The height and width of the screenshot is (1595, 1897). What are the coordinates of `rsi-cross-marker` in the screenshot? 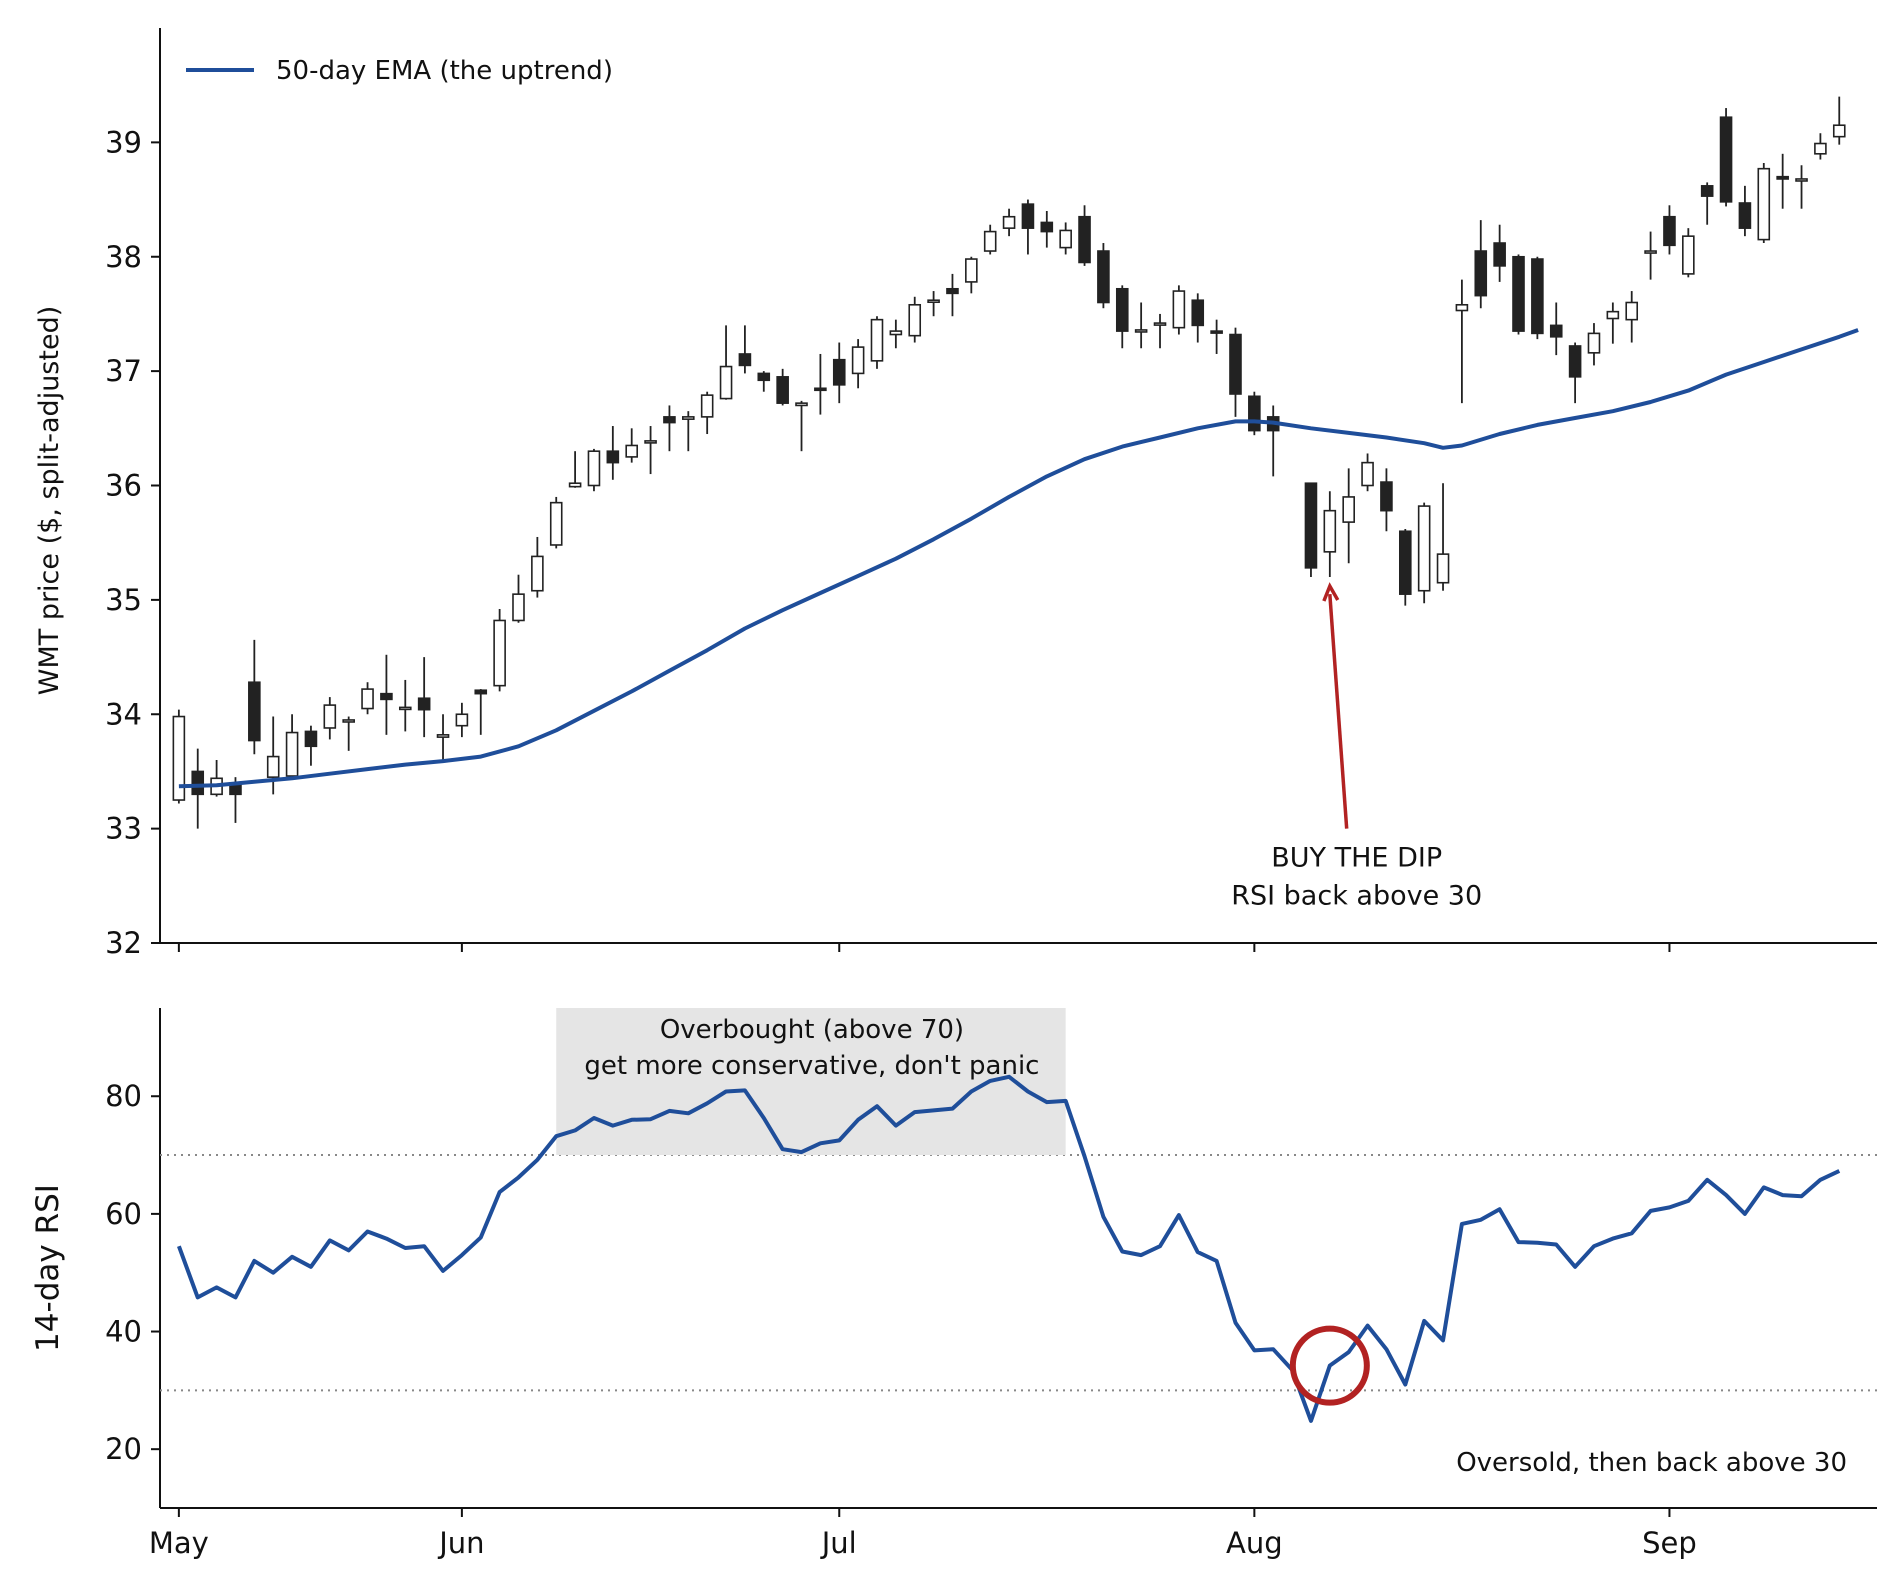 It's located at (1329, 1365).